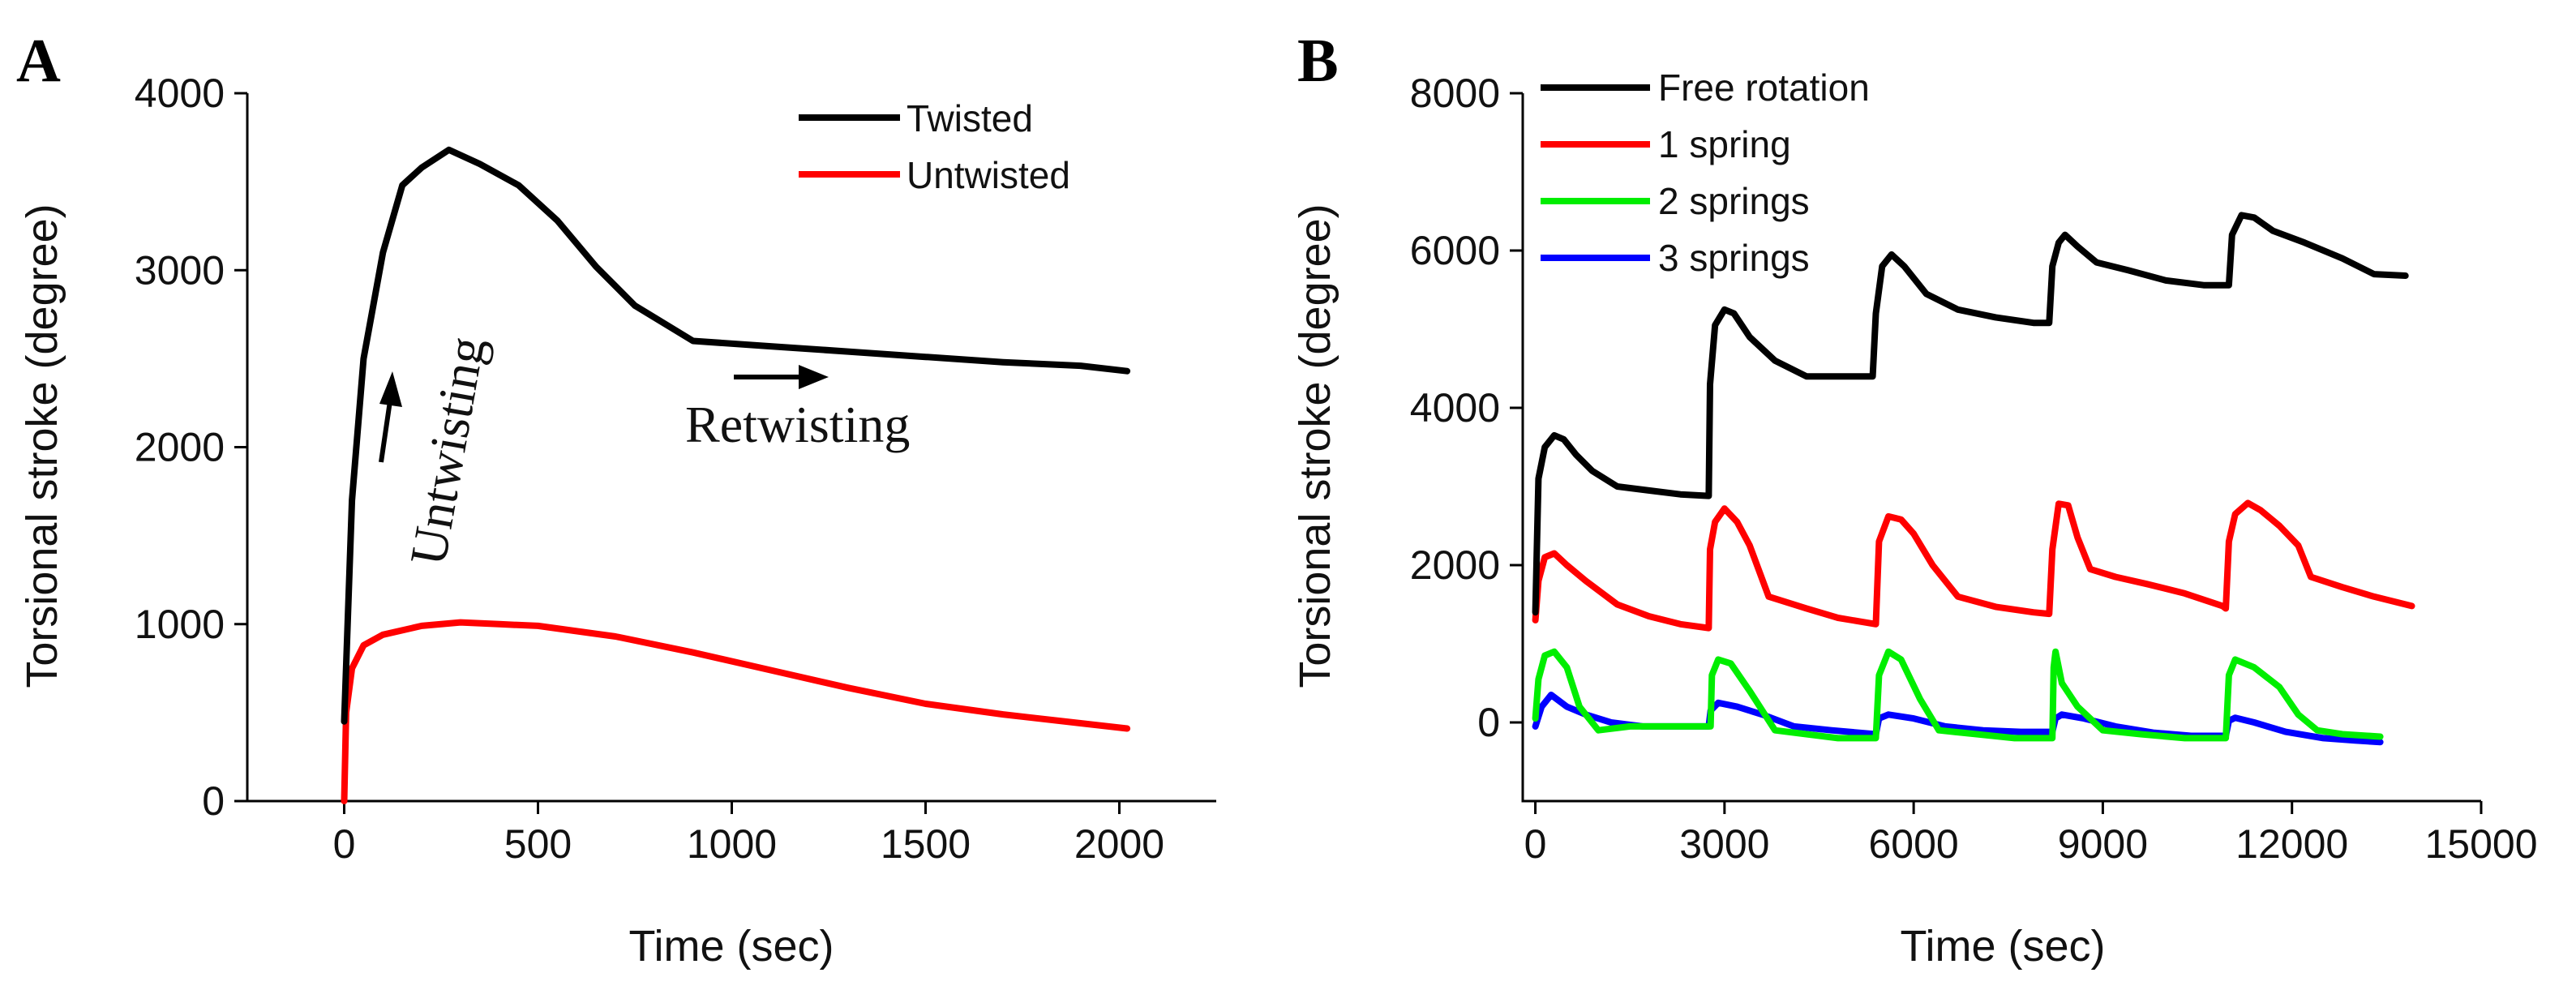  Describe the element at coordinates (538, 844) in the screenshot. I see `x-tick-label: 500` at that location.